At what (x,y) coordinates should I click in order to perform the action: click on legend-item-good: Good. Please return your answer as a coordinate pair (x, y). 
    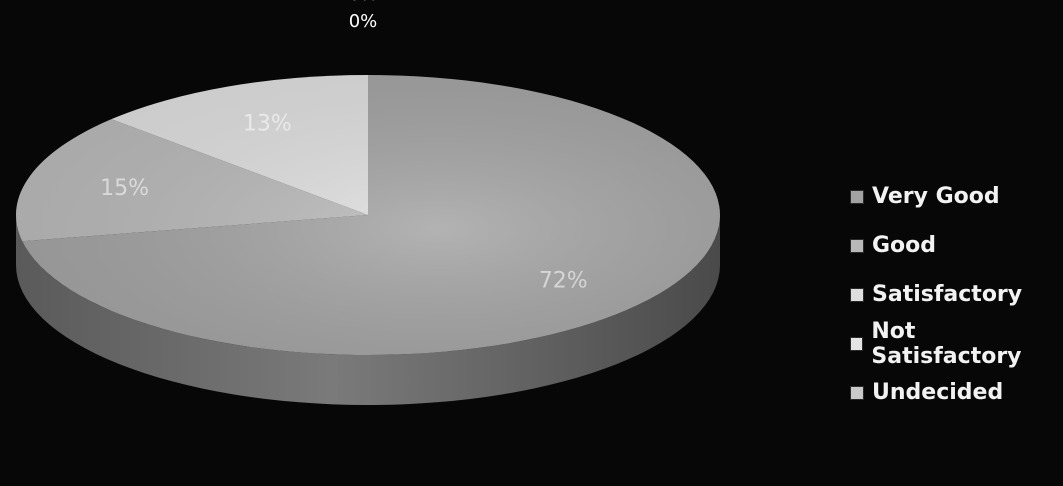
    Looking at the image, I should click on (956, 245).